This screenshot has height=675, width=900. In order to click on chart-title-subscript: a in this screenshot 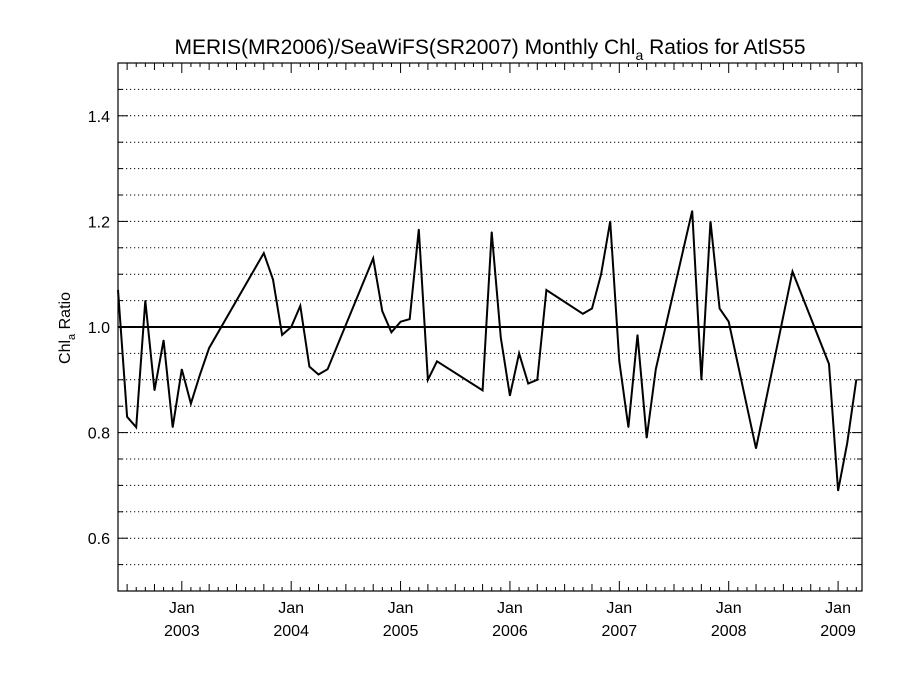, I will do `click(639, 55)`.